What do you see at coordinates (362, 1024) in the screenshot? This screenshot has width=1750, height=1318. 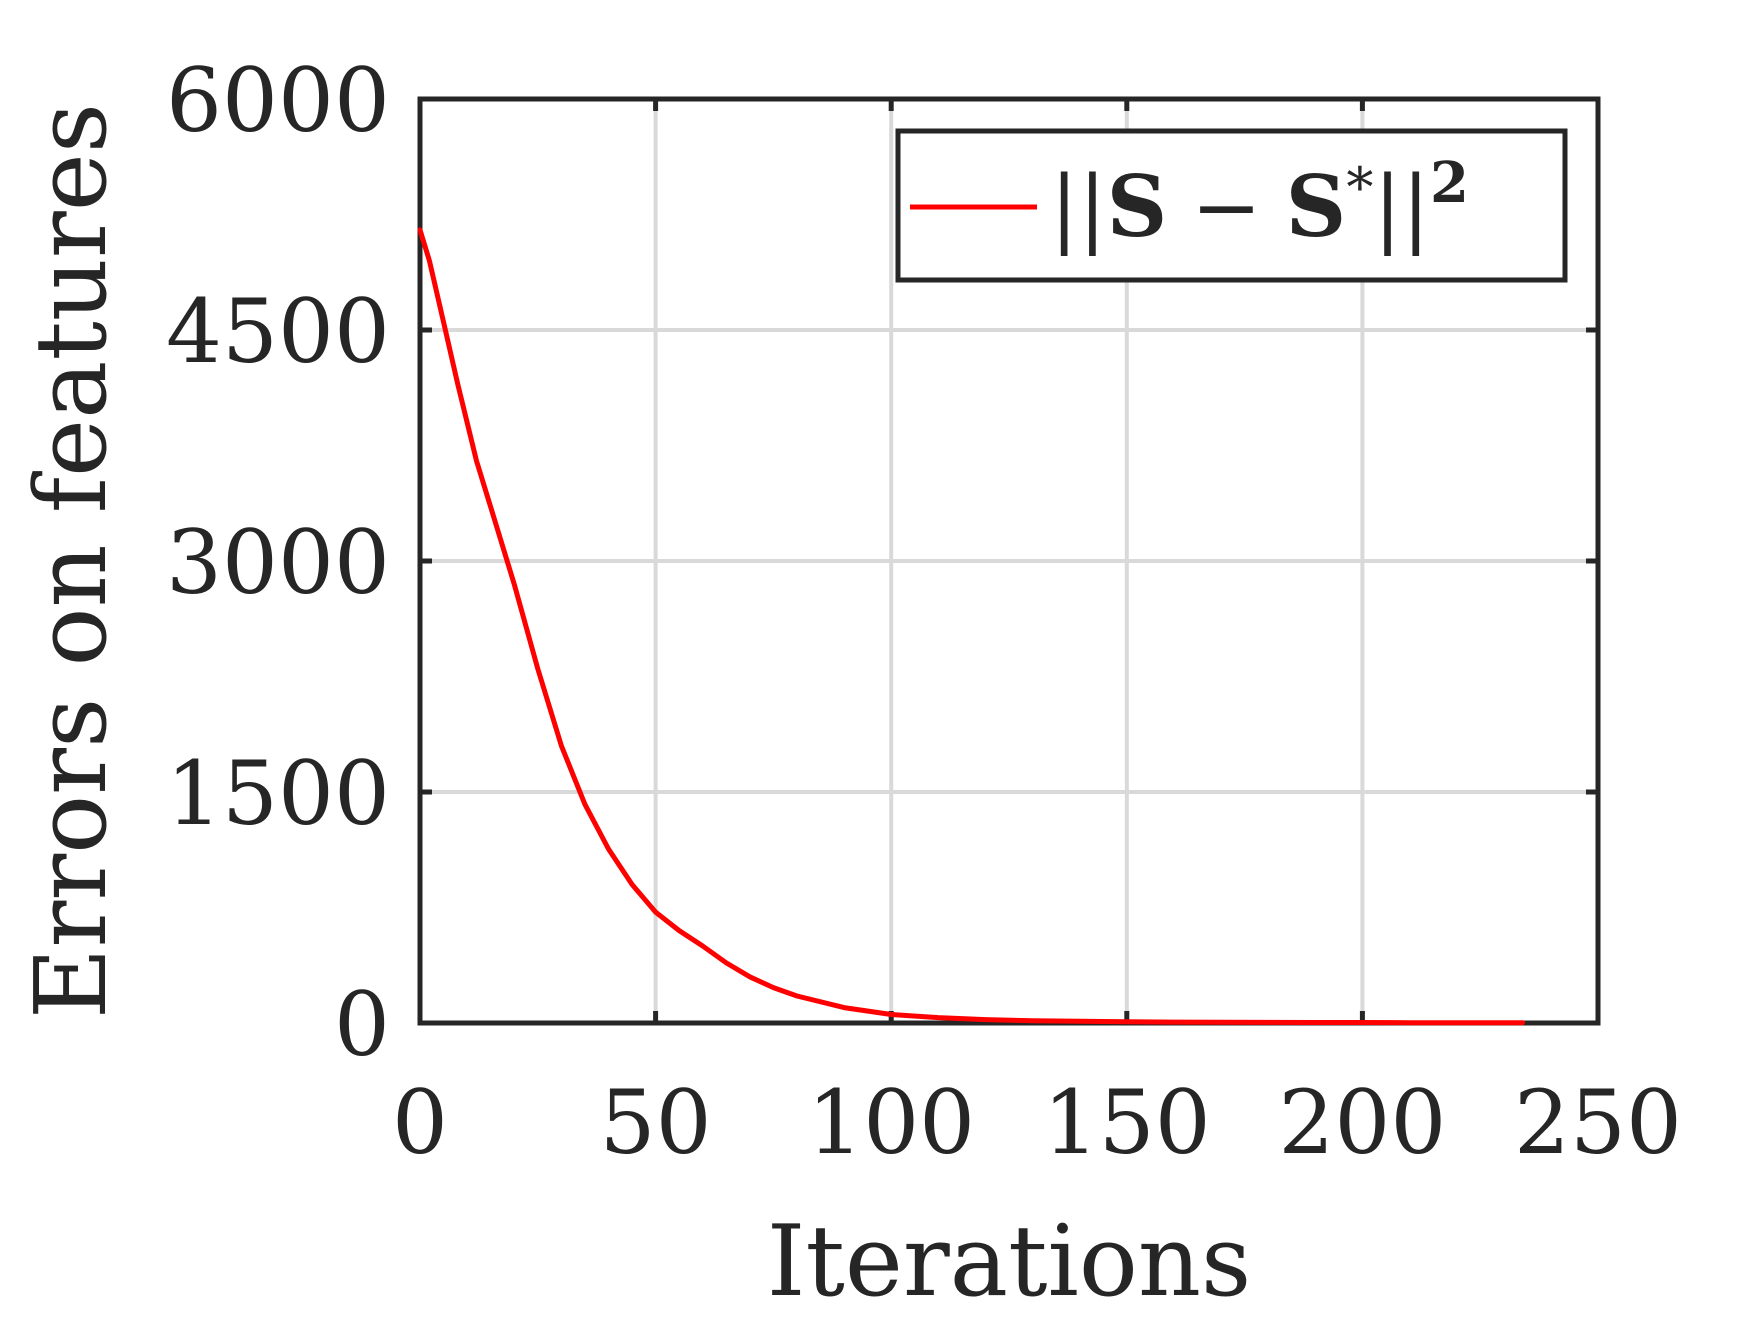 I see `y-tick-label: 0` at bounding box center [362, 1024].